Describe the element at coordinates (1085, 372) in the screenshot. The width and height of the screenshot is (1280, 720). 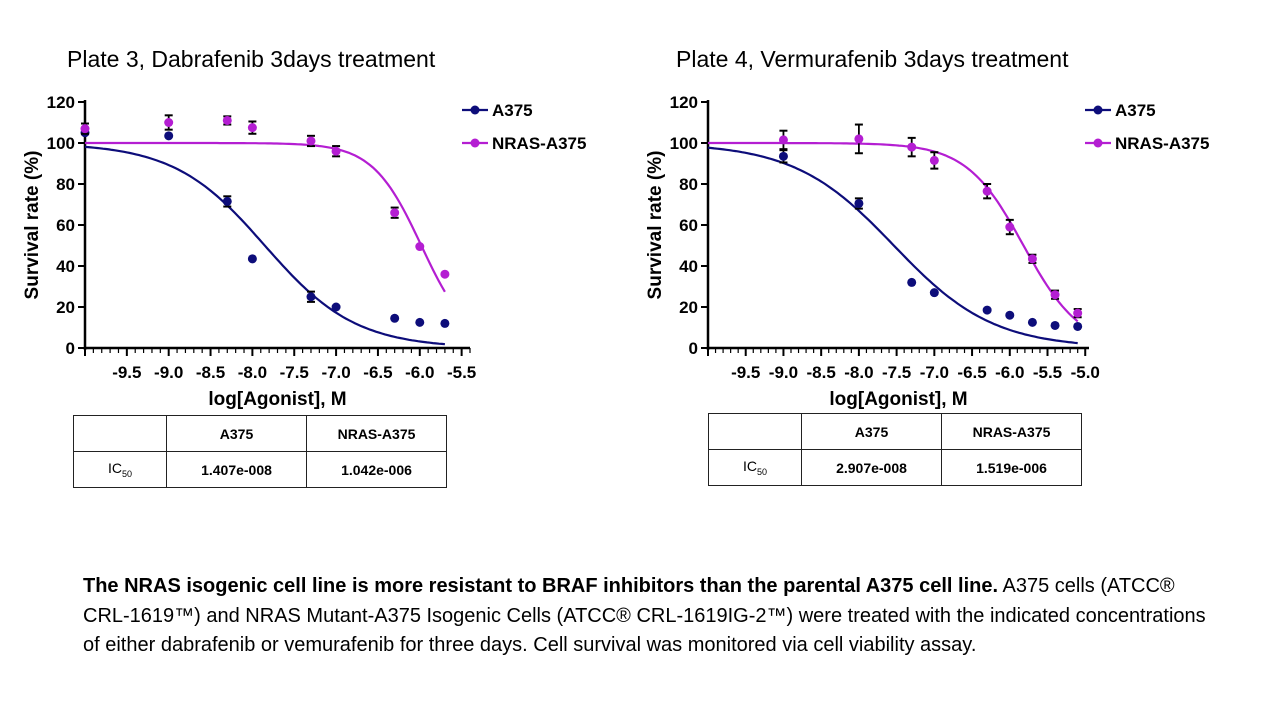
I see `x-tick-label: -5.0` at that location.